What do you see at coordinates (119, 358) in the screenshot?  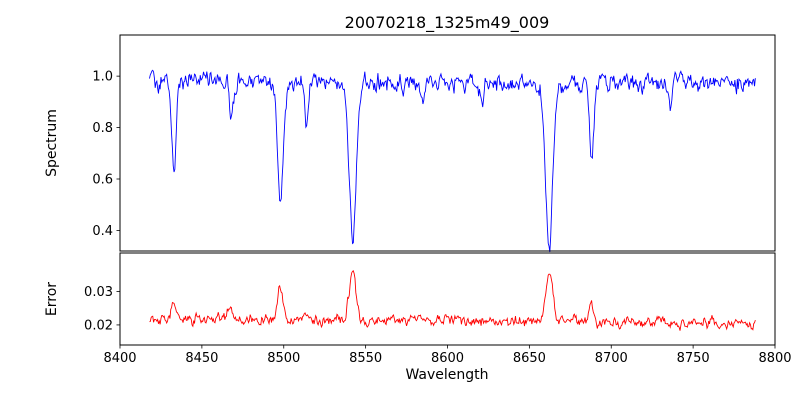 I see `x-tick-label: 8400` at bounding box center [119, 358].